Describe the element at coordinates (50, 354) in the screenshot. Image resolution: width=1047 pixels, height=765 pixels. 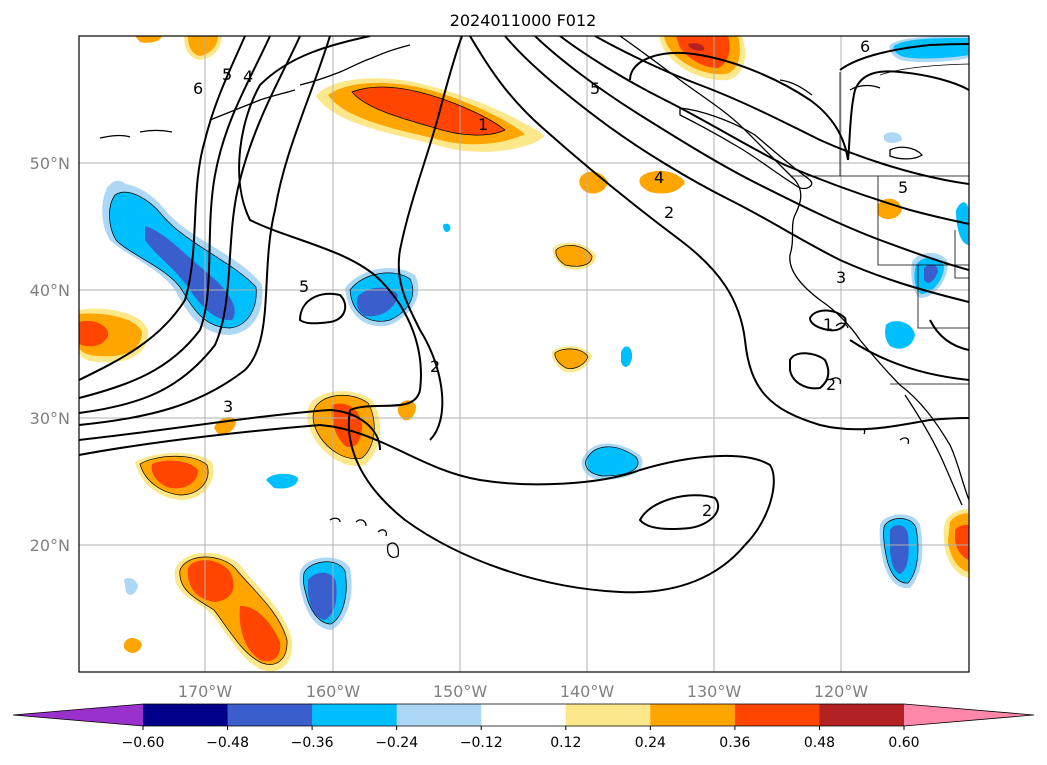
I see `latitude-labels: 20°N 30°N 40°N 50°N` at that location.